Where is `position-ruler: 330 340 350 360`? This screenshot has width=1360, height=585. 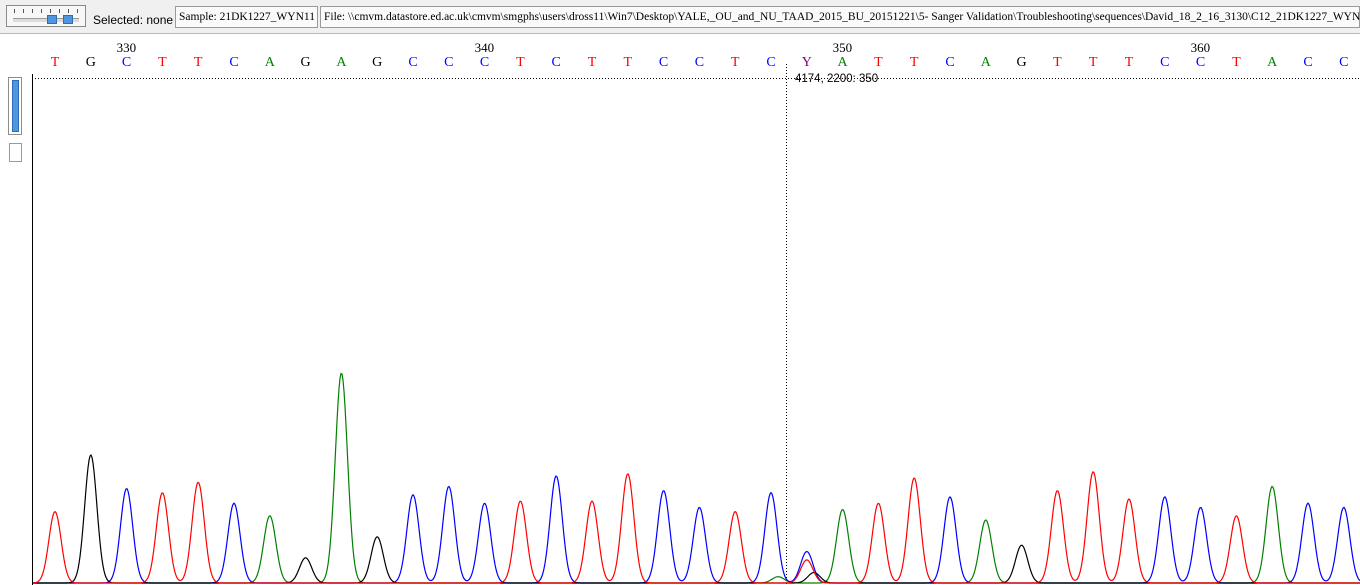 position-ruler: 330 340 350 360 is located at coordinates (664, 47).